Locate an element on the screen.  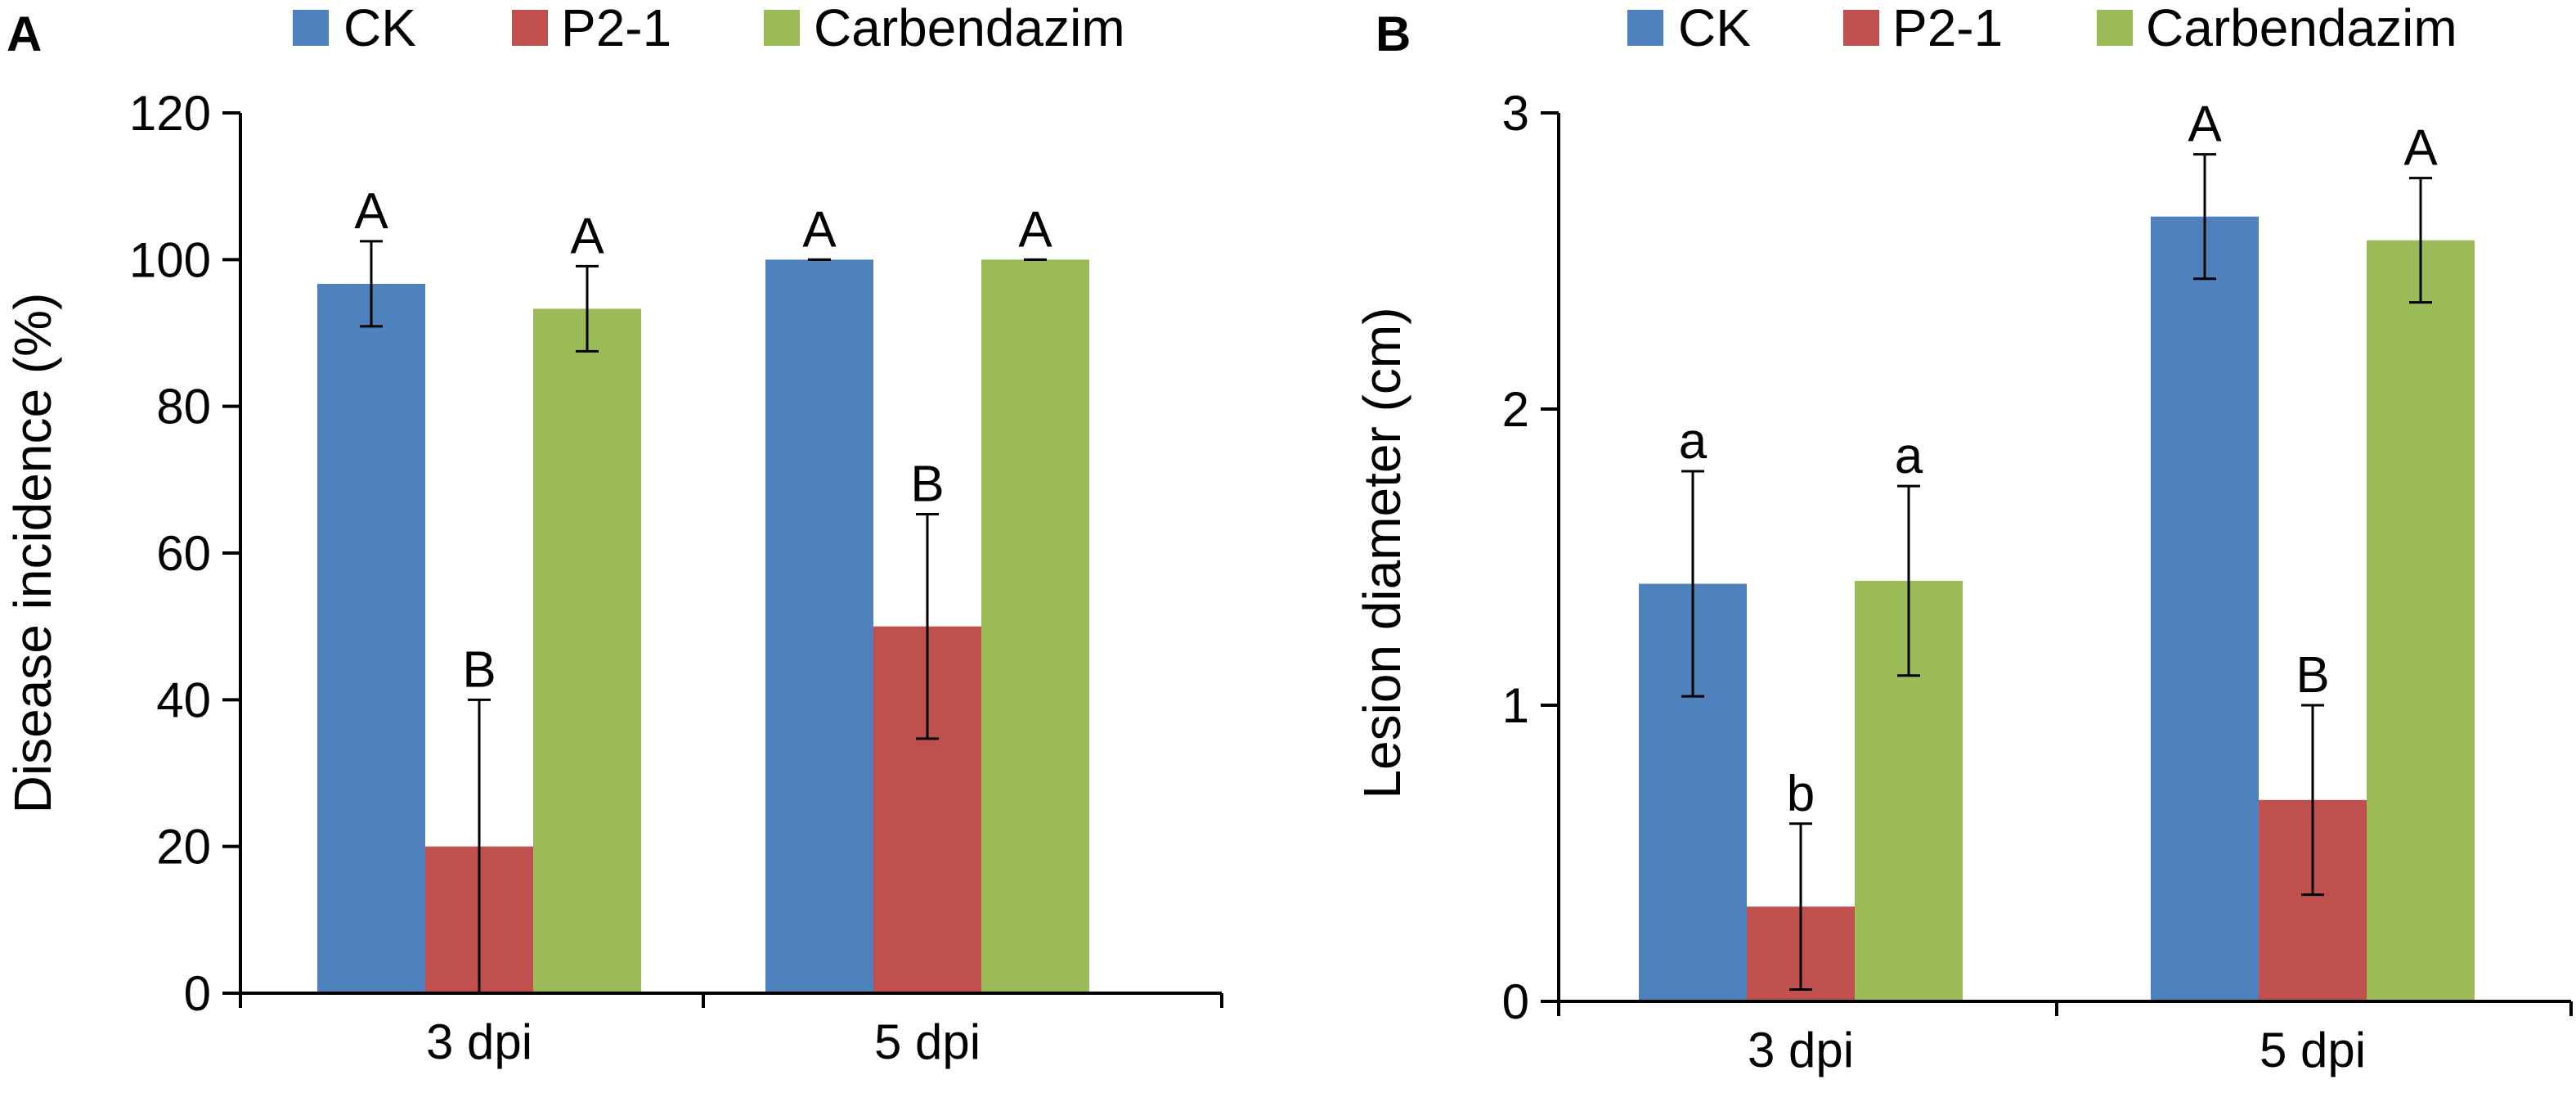
y-tick-label: 120 is located at coordinates (170, 114).